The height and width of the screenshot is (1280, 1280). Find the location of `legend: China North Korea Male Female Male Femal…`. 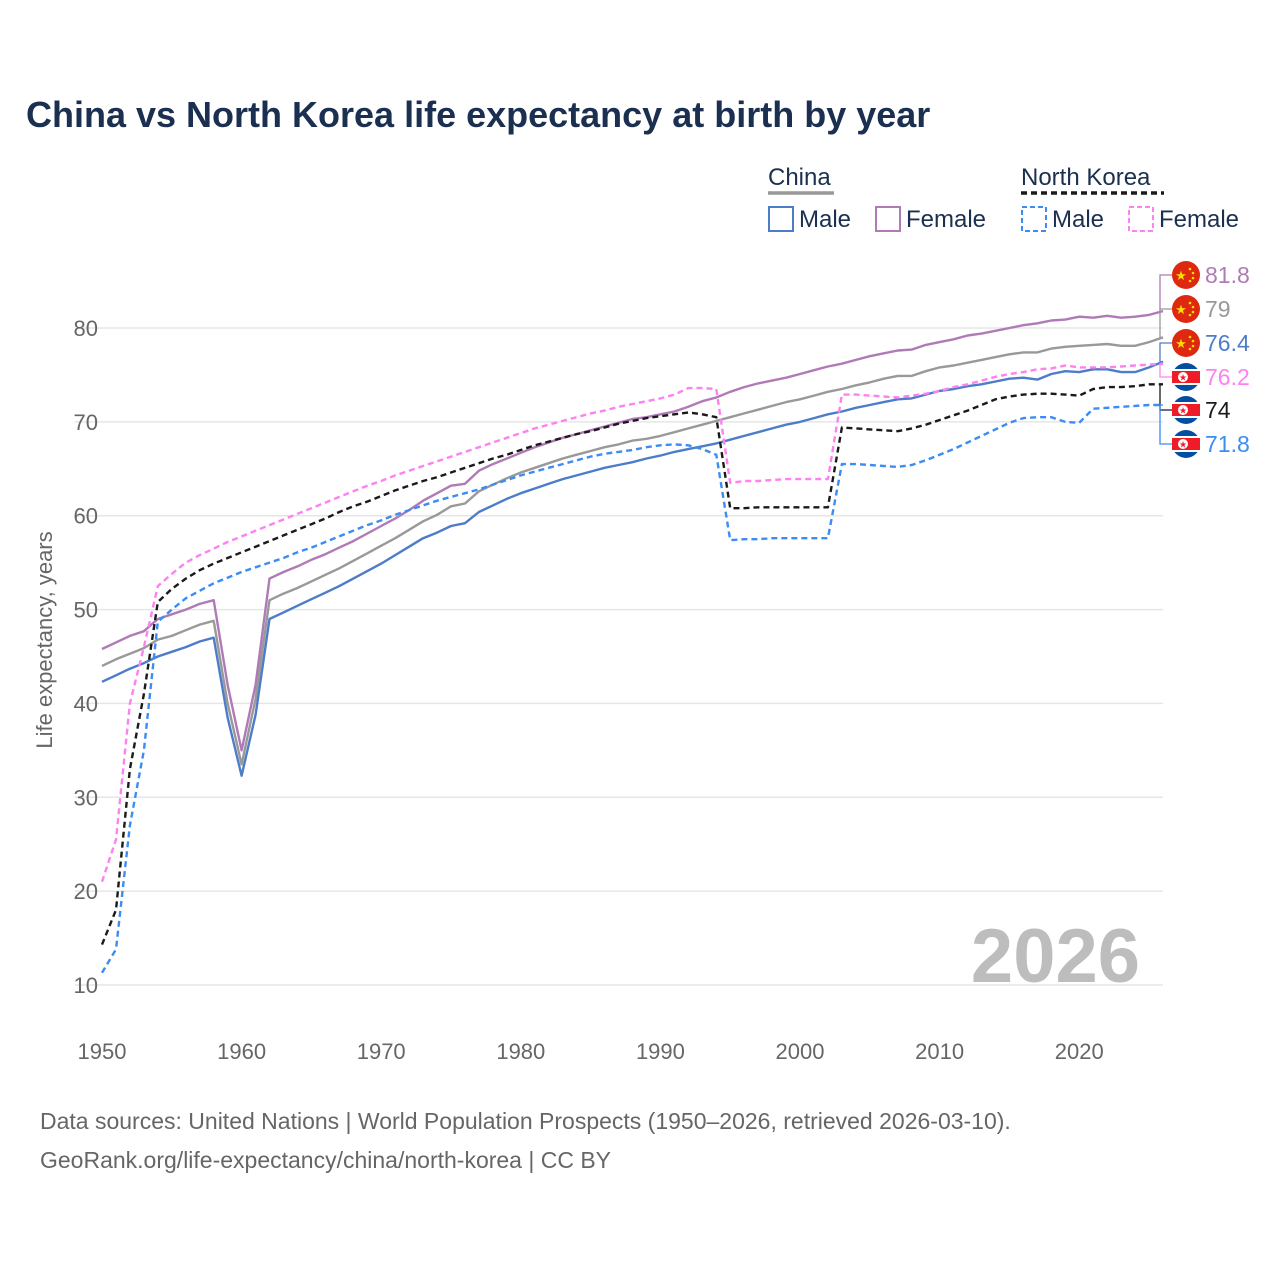

legend: China North Korea Male Female Male Femal… is located at coordinates (1003, 198).